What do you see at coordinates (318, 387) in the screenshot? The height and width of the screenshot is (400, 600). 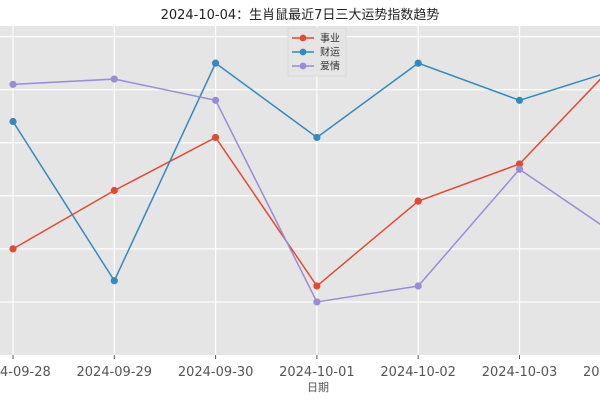 I see `x-axis-label: 日期` at bounding box center [318, 387].